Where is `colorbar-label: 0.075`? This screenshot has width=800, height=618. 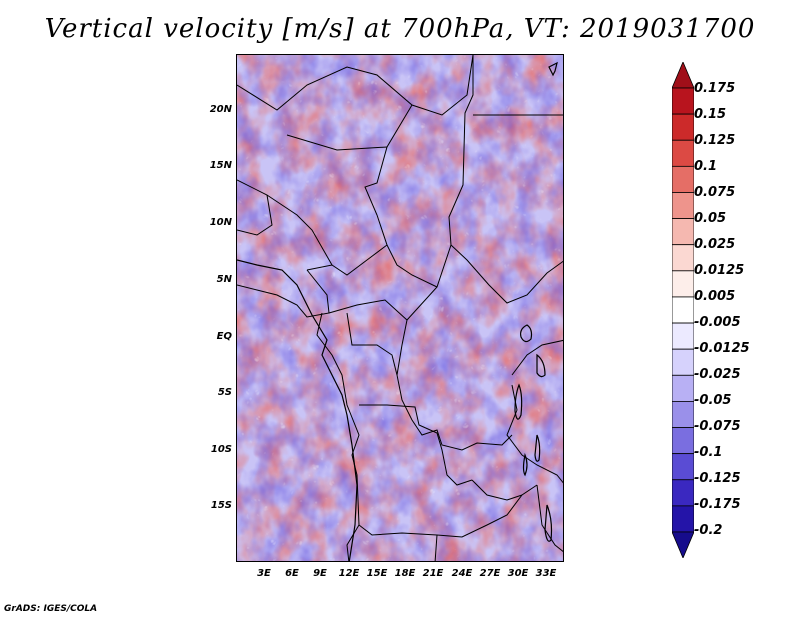
colorbar-label: 0.075 is located at coordinates (715, 192).